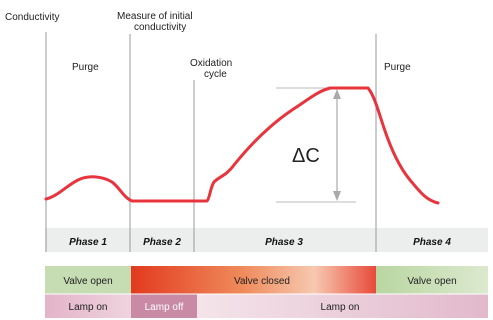 This screenshot has width=493, height=320. Describe the element at coordinates (85, 67) in the screenshot. I see `purge-left-label: Purge` at that location.